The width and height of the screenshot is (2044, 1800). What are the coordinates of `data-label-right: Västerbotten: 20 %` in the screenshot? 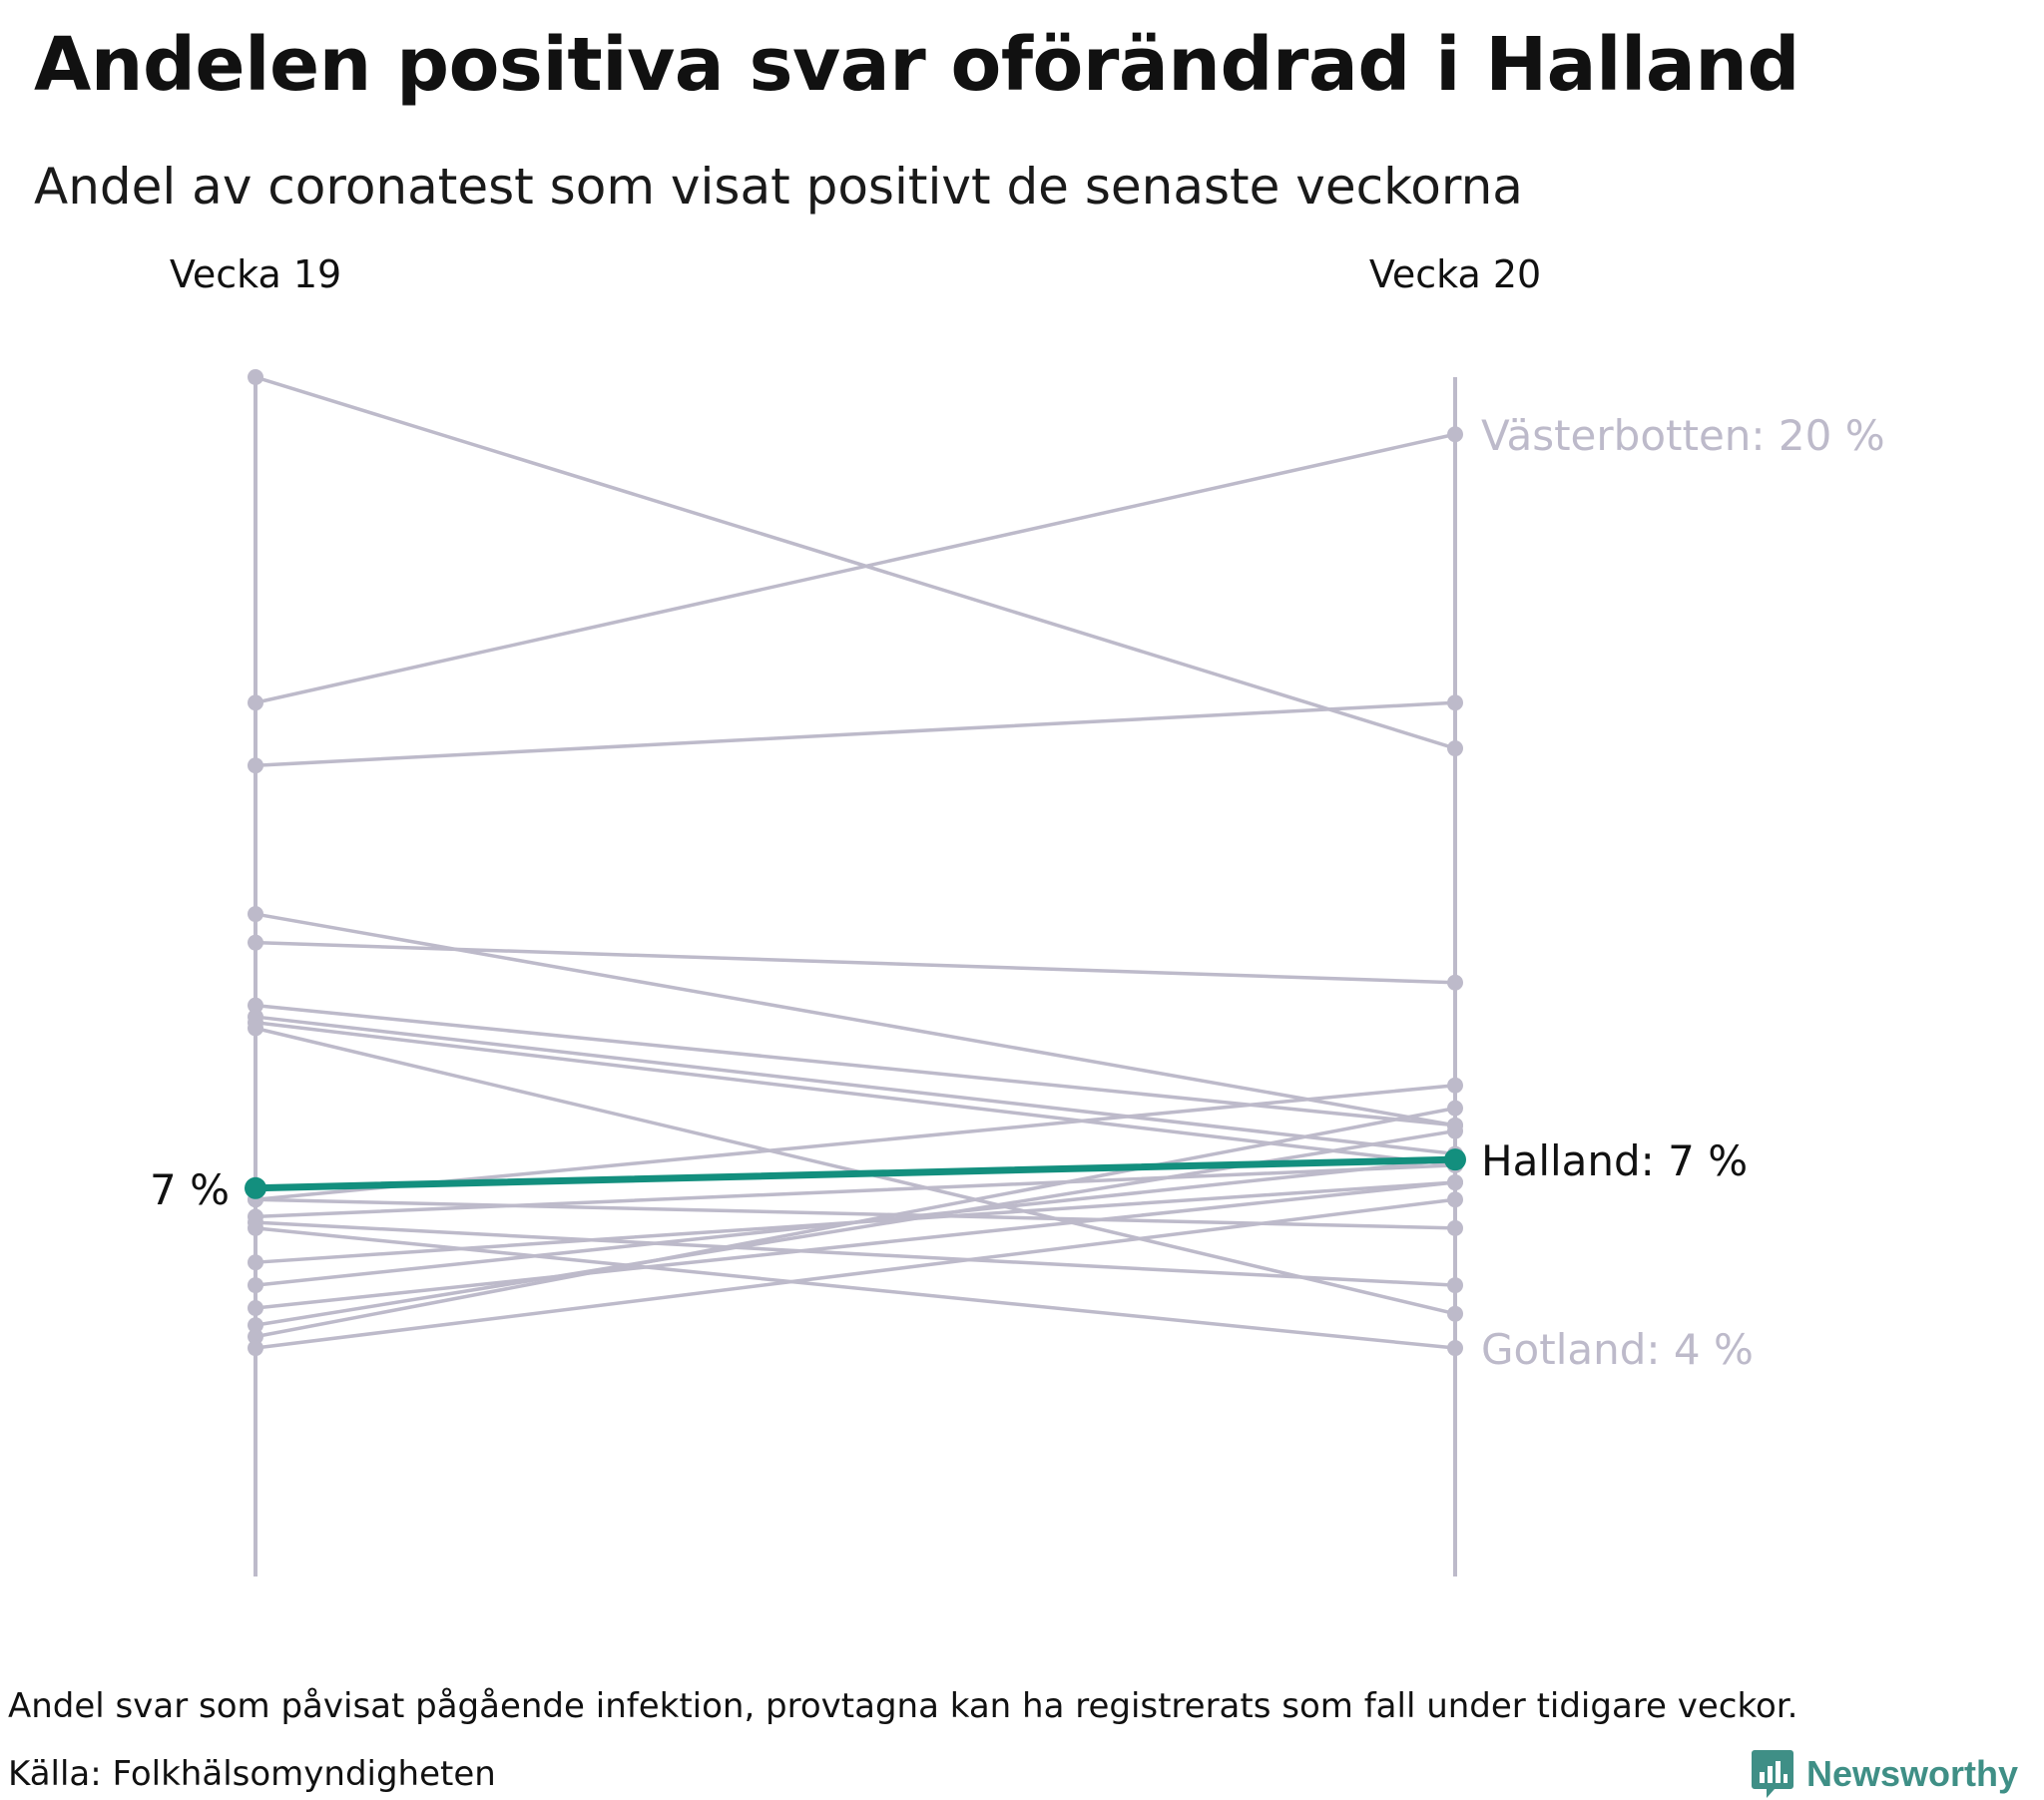 It's located at (1683, 435).